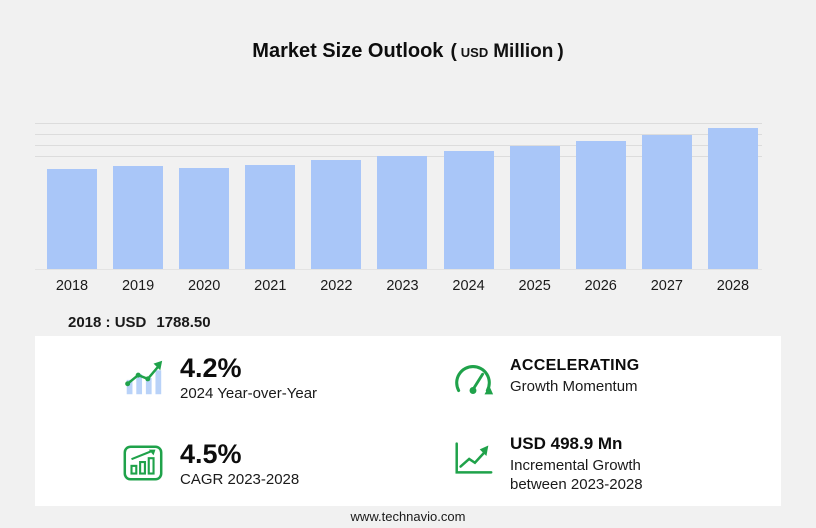 Image resolution: width=816 pixels, height=528 pixels. Describe the element at coordinates (473, 457) in the screenshot. I see `growth-arrow-axis-icon` at that location.